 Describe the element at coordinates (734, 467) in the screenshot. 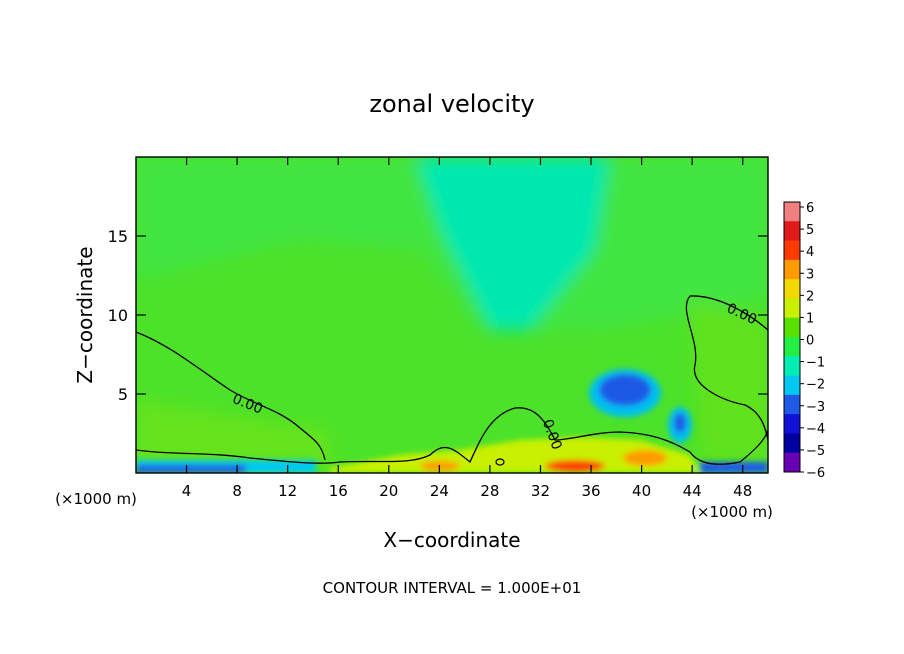

I see `field-surface-minimum-right` at that location.